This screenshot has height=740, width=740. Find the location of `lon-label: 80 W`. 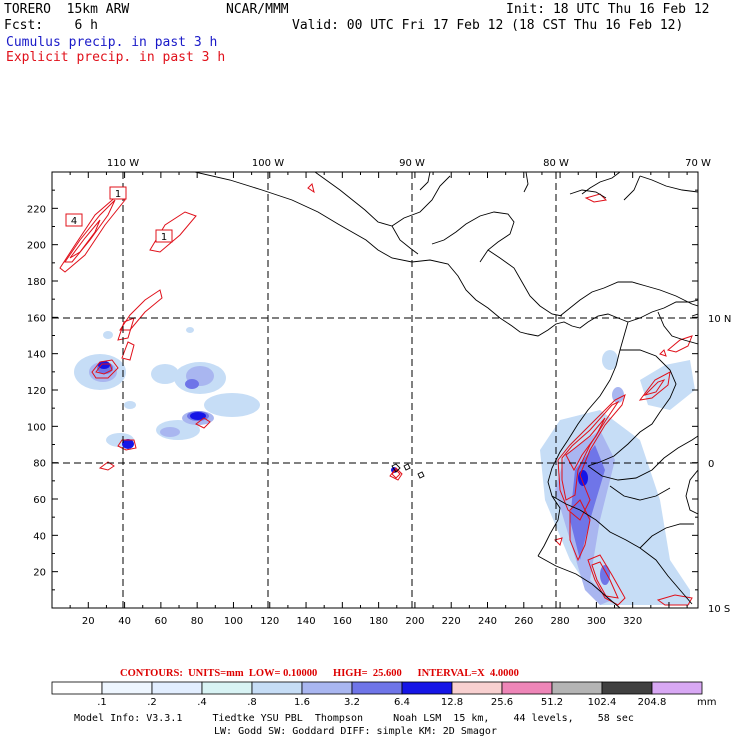

lon-label: 80 W is located at coordinates (556, 163).